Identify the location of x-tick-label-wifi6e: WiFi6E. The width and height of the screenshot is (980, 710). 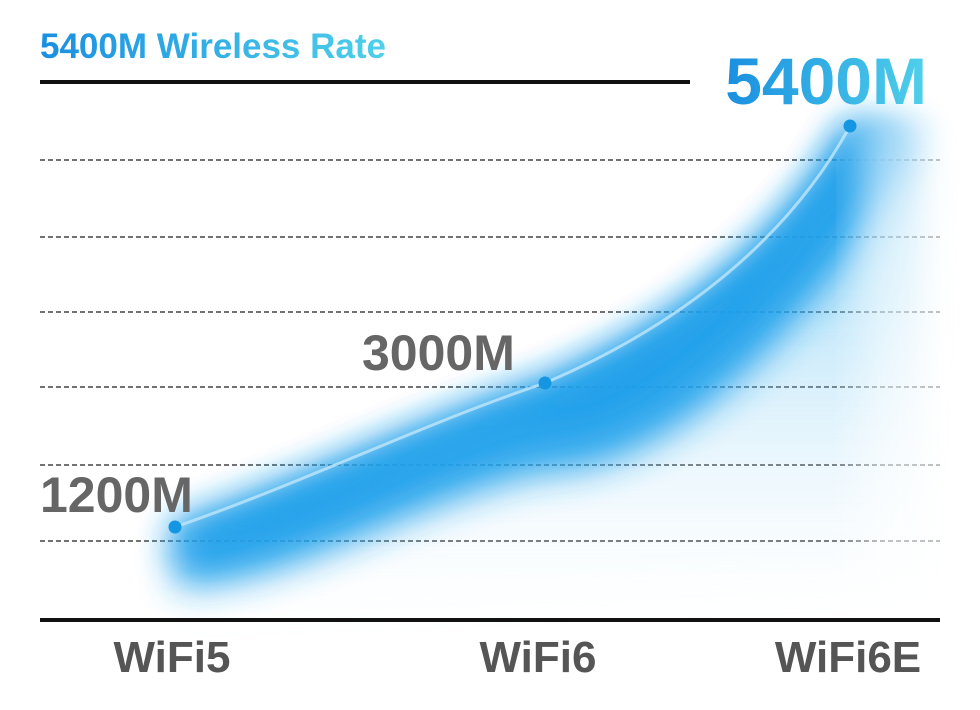
(848, 657).